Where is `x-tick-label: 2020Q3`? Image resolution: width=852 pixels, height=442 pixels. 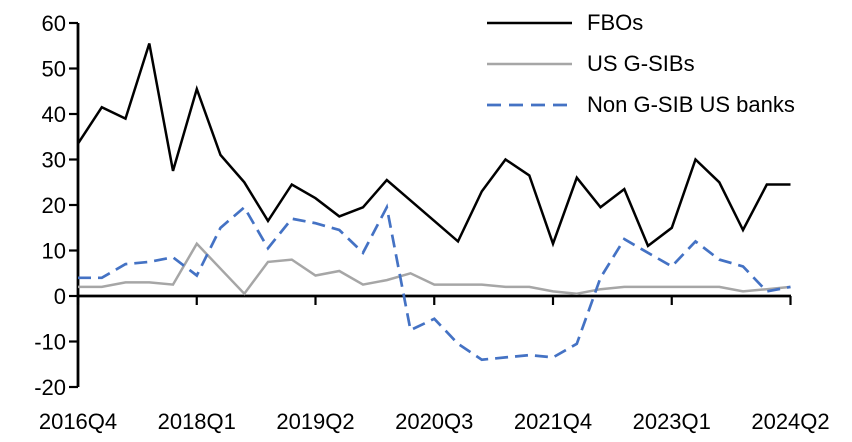 x-tick-label: 2020Q3 is located at coordinates (434, 421).